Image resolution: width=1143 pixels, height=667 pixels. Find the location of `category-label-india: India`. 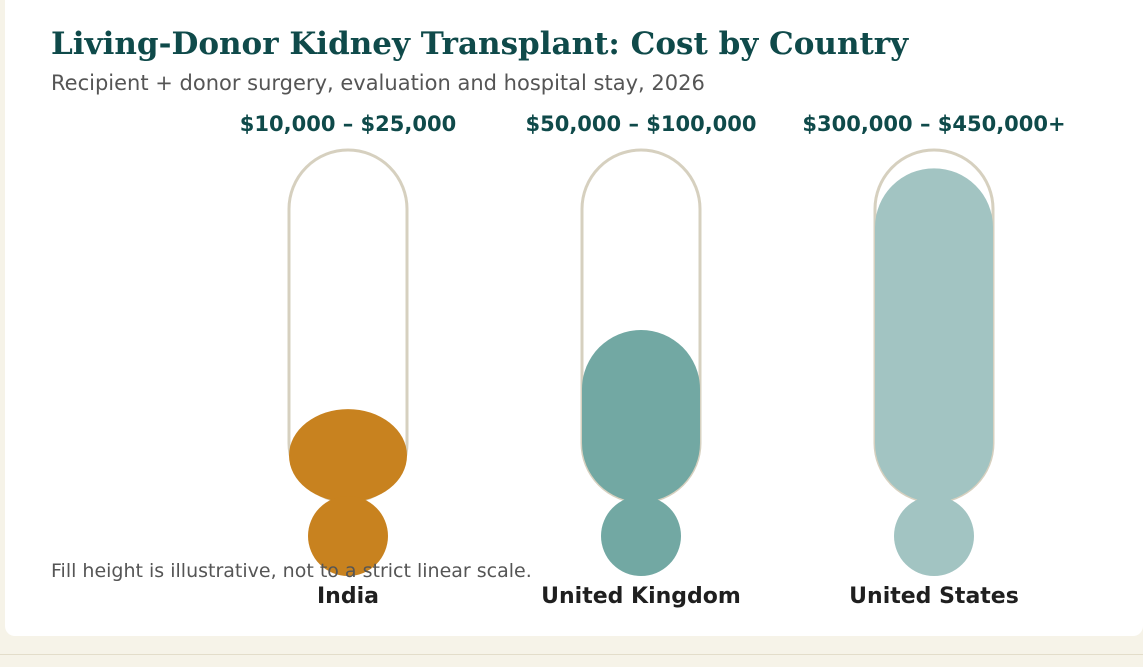

category-label-india: India is located at coordinates (348, 596).